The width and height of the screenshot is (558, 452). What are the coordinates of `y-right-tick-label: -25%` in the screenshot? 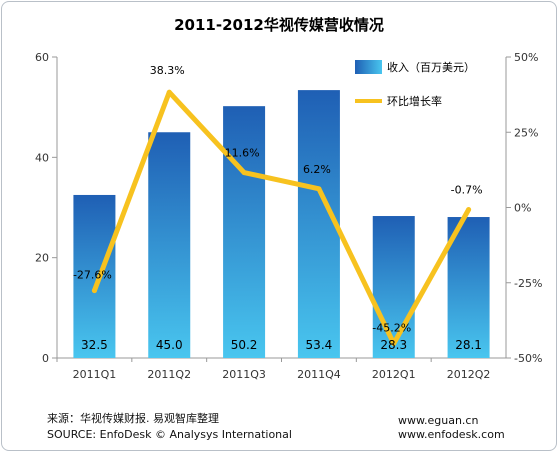 It's located at (528, 283).